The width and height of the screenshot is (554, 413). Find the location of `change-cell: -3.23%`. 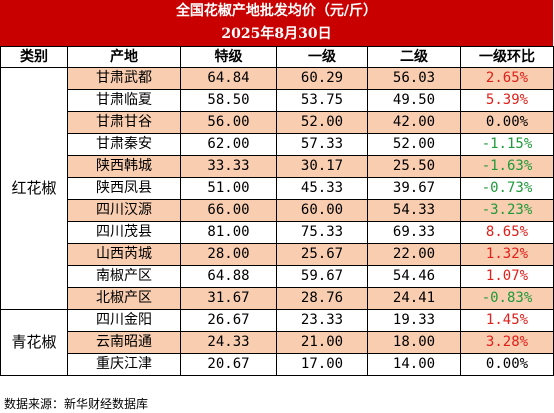

change-cell: -3.23% is located at coordinates (507, 210).